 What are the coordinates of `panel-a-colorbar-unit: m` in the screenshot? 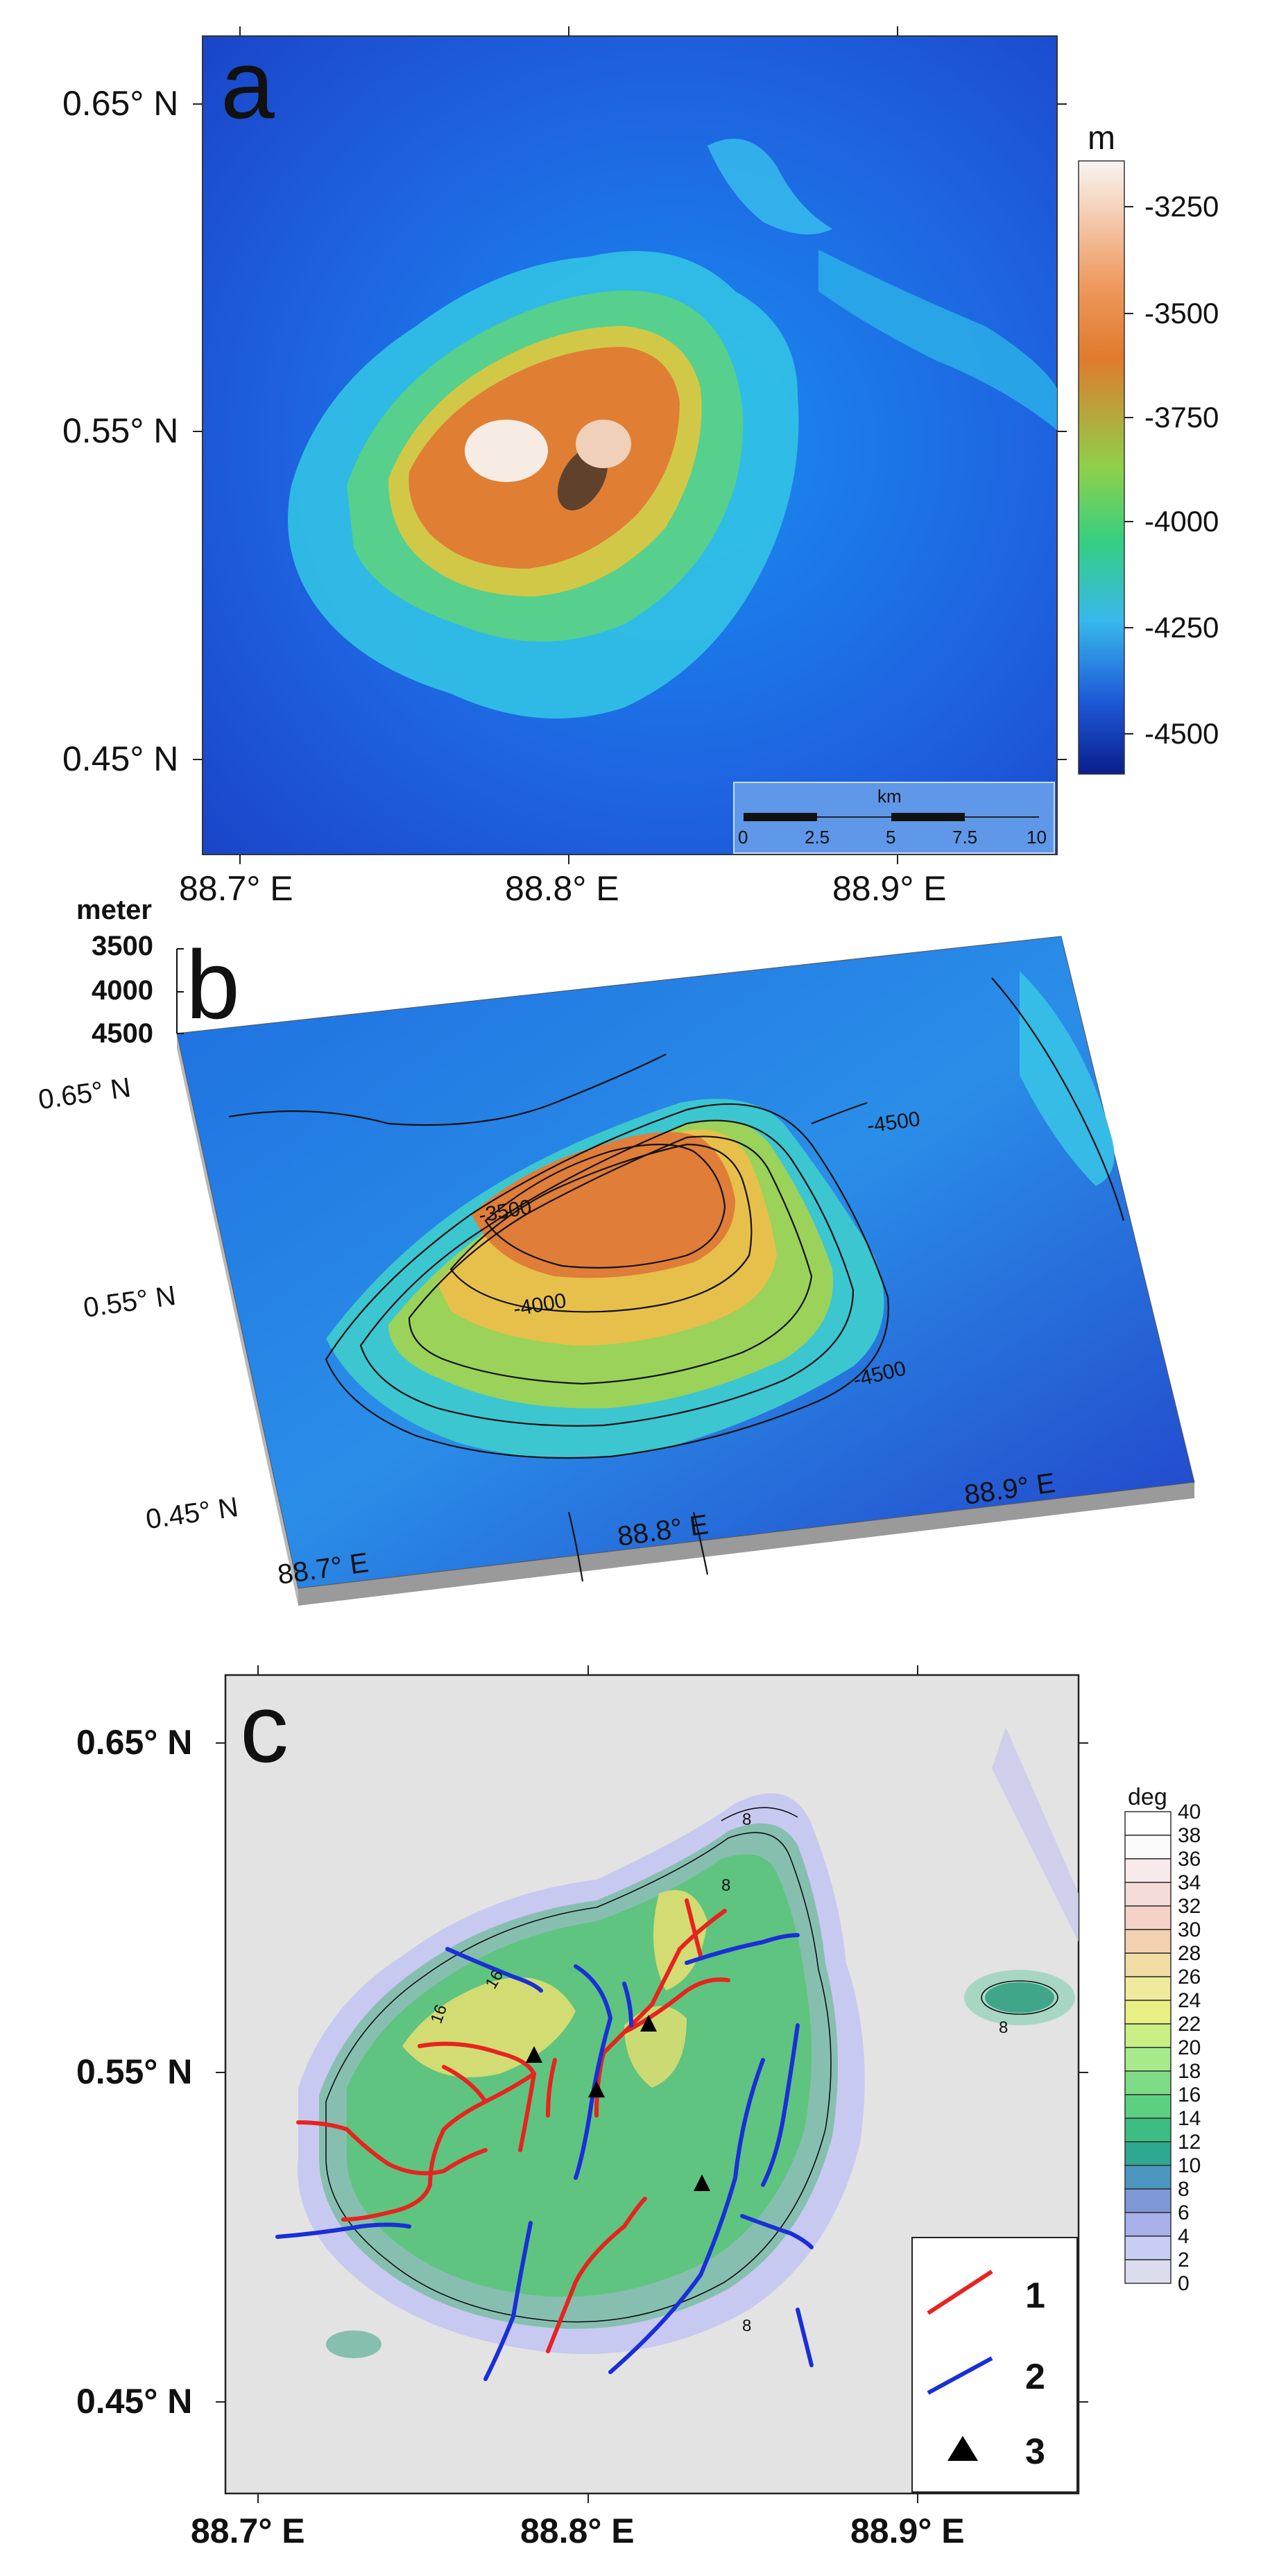 It's located at (1101, 138).